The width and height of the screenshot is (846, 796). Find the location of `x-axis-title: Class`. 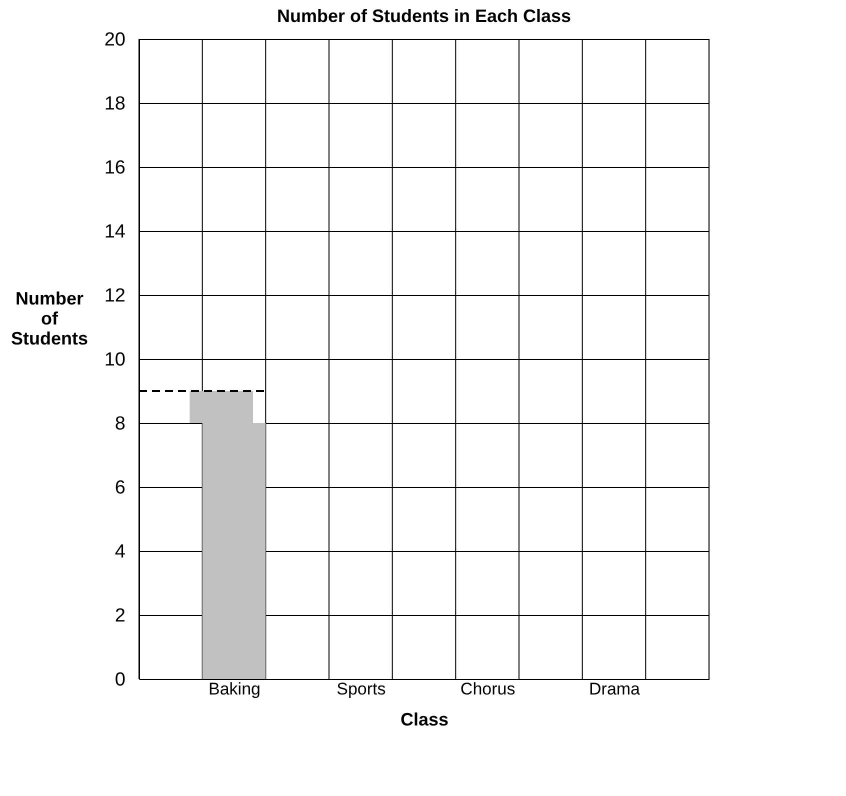

x-axis-title: Class is located at coordinates (424, 720).